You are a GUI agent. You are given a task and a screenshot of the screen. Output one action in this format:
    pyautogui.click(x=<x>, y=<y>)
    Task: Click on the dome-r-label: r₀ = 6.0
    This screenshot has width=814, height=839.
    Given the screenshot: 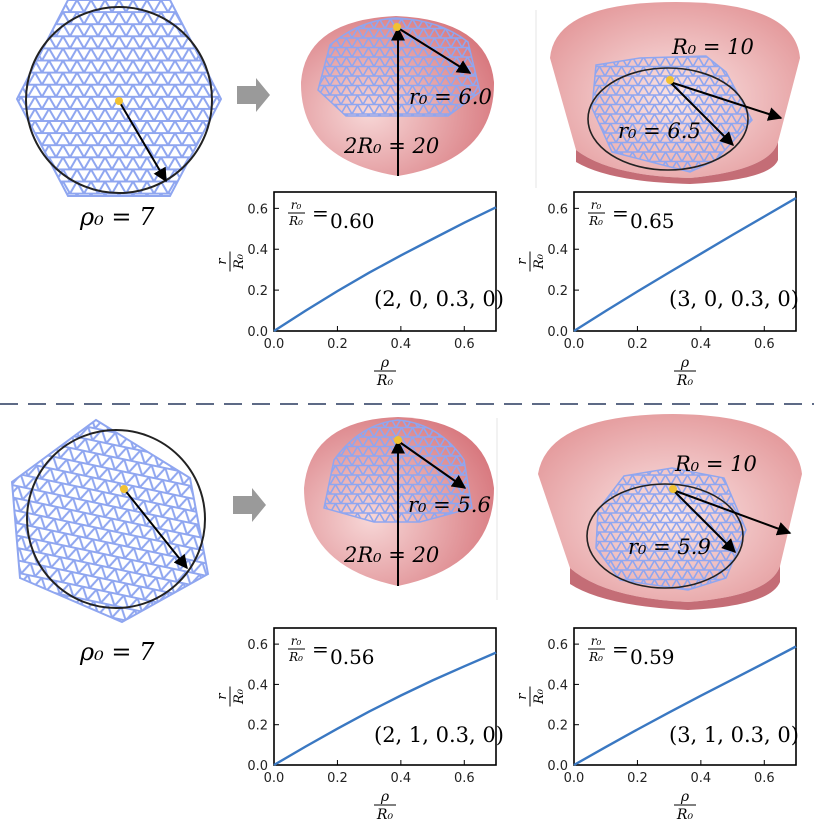 What is the action you would take?
    pyautogui.click(x=450, y=97)
    